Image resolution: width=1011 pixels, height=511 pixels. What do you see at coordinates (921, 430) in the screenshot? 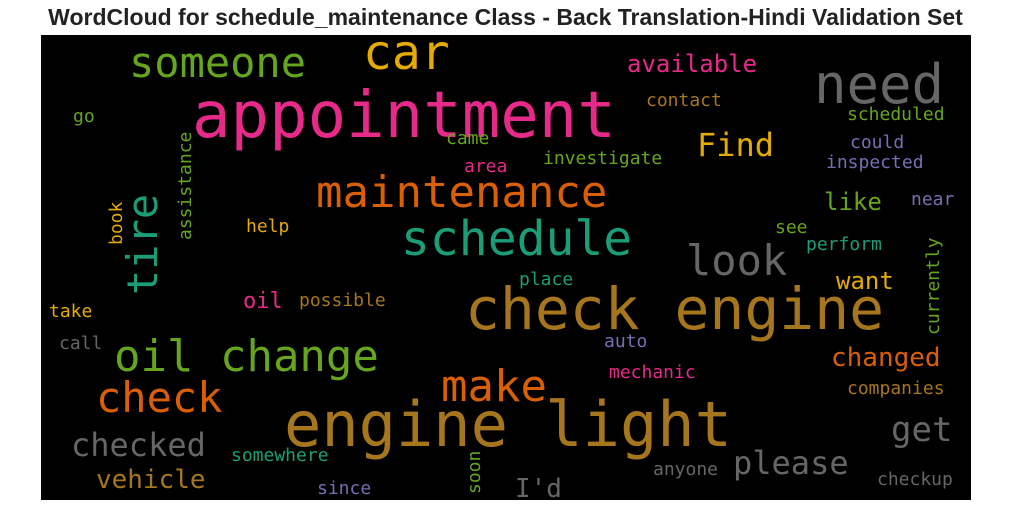
I see `word-get: get` at bounding box center [921, 430].